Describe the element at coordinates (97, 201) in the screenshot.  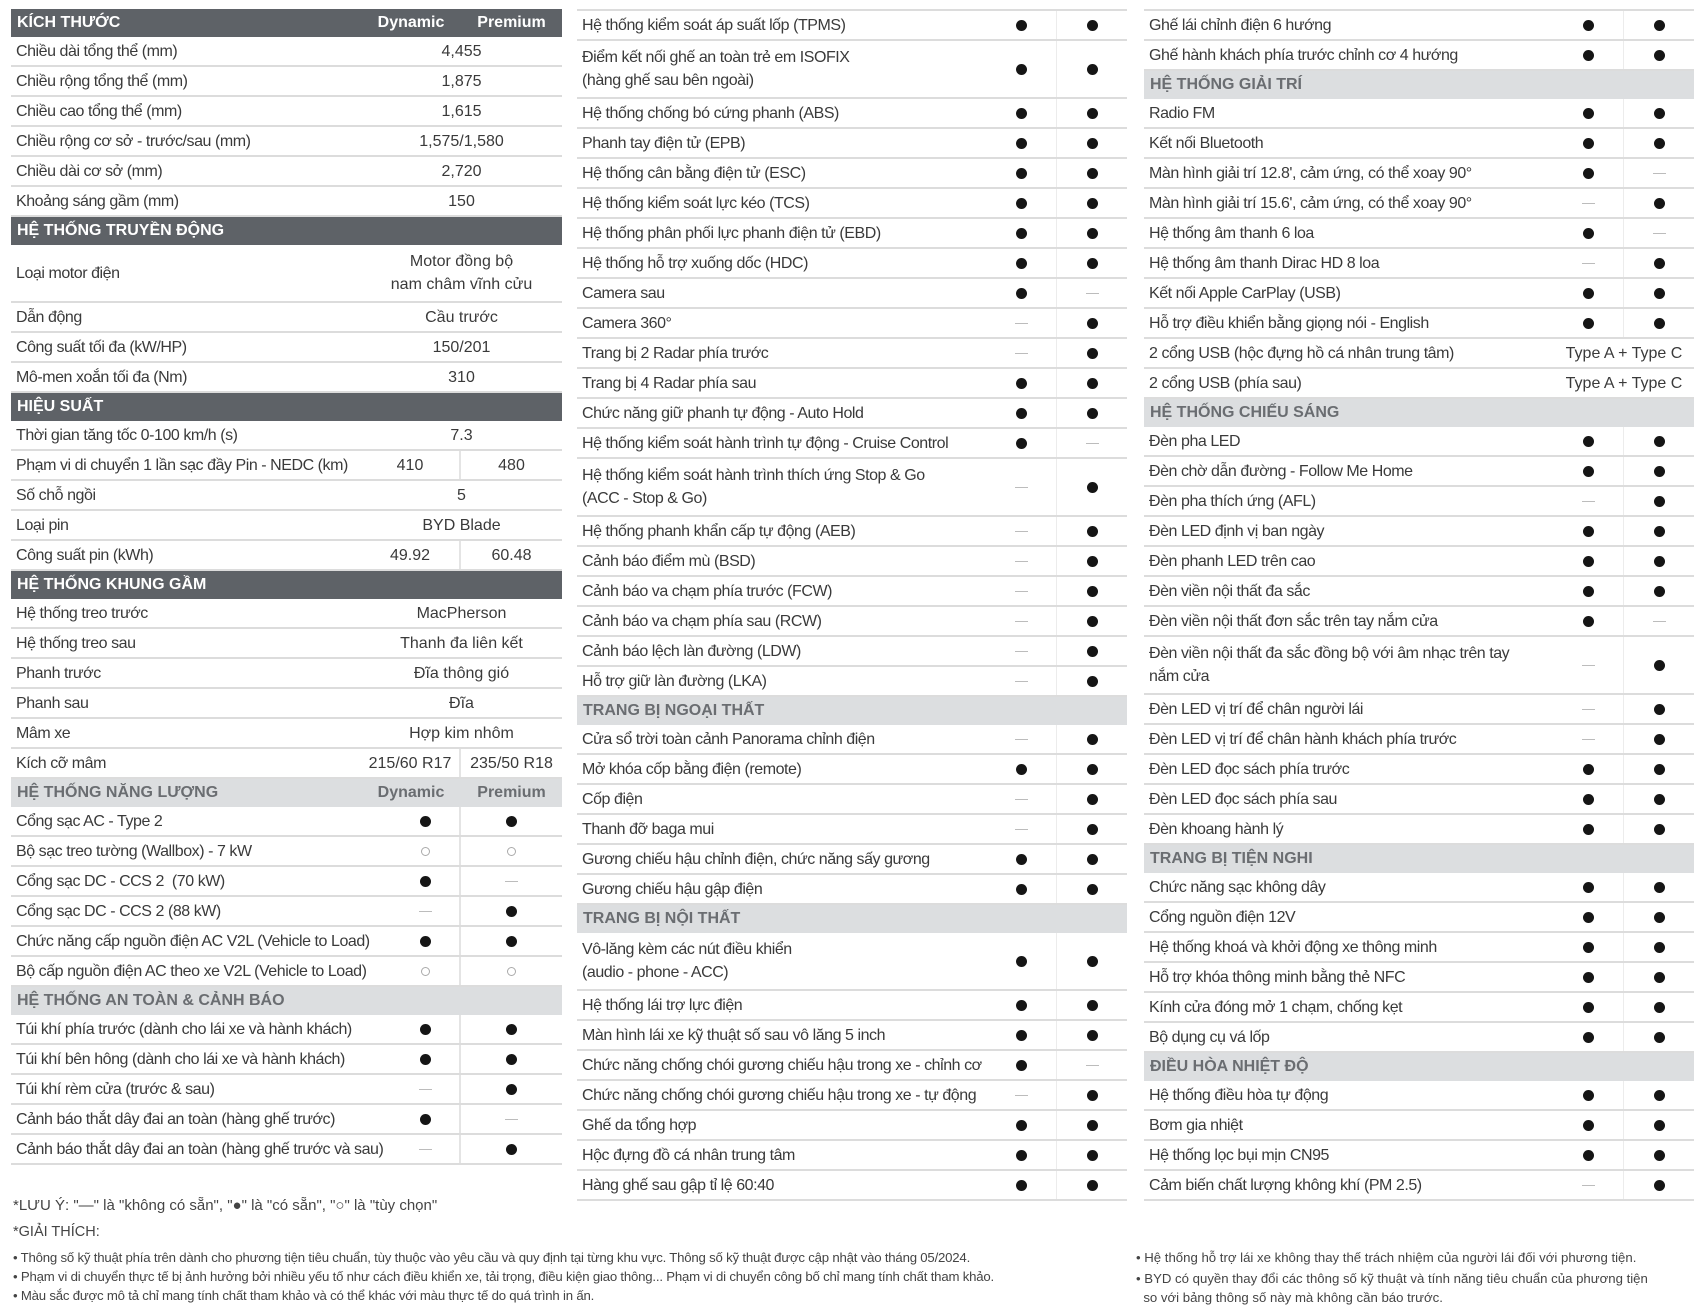
I see `spec-label: Khoảng sáng gầm (mm)` at that location.